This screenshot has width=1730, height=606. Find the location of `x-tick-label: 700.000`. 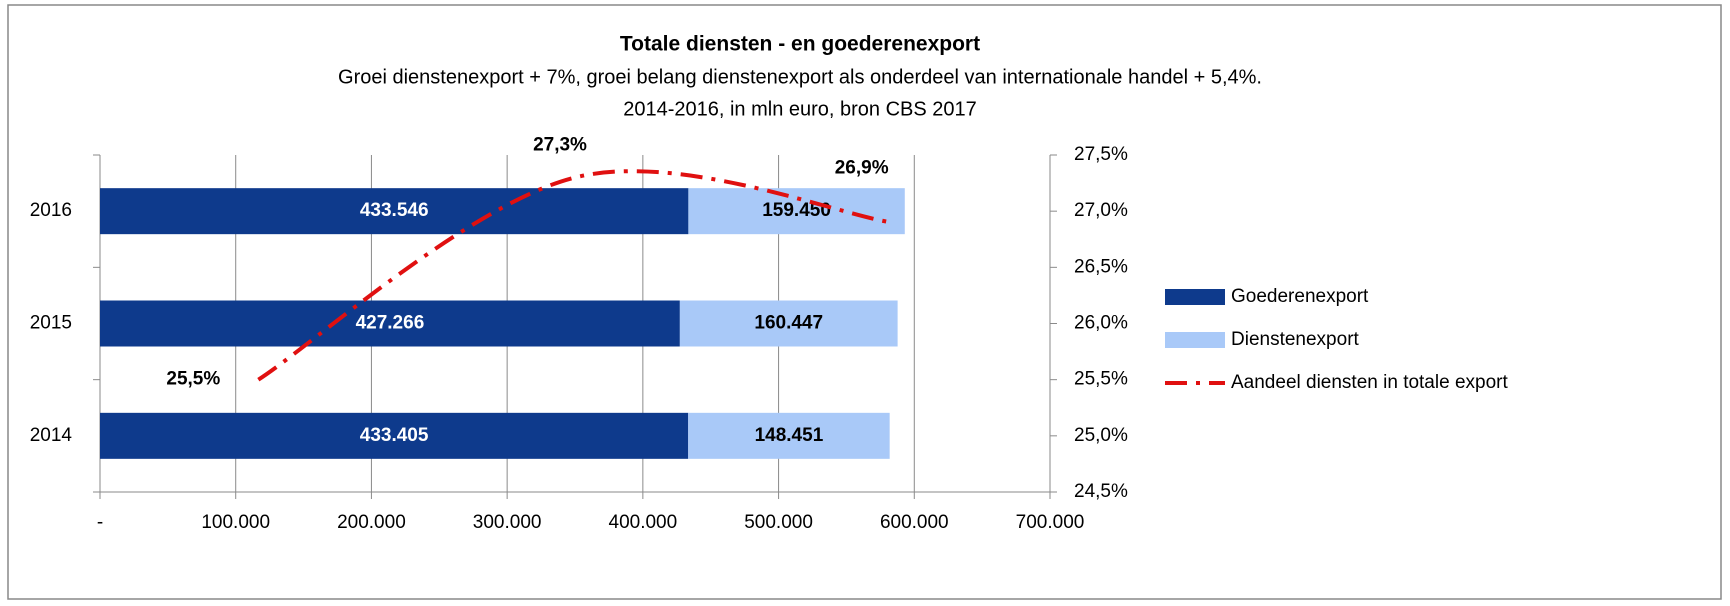

x-tick-label: 700.000 is located at coordinates (1050, 522).